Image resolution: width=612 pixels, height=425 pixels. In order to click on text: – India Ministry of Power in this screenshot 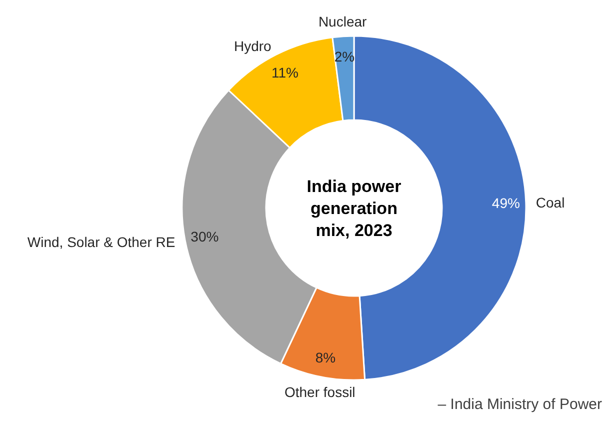, I will do `click(520, 404)`.